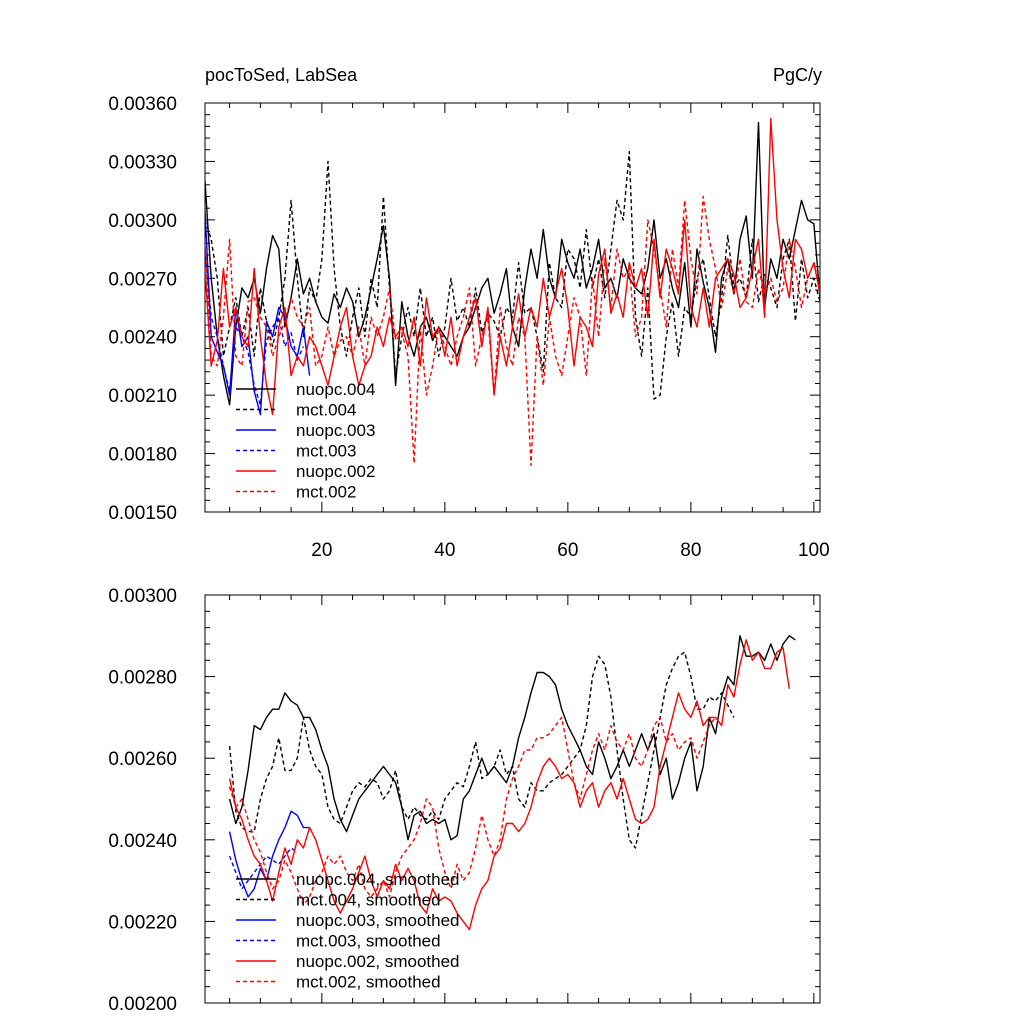 The width and height of the screenshot is (1024, 1024). What do you see at coordinates (321, 550) in the screenshot?
I see `top-xtick-label: 20` at bounding box center [321, 550].